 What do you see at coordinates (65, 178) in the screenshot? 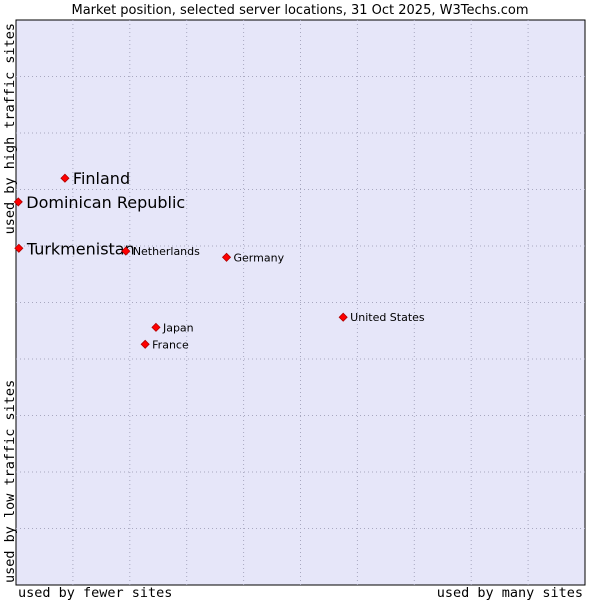
I see `point-finland` at bounding box center [65, 178].